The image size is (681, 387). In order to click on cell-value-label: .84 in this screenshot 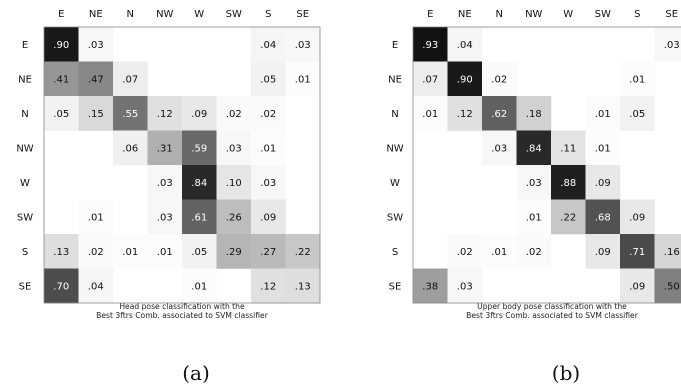, I will do `click(199, 183)`.